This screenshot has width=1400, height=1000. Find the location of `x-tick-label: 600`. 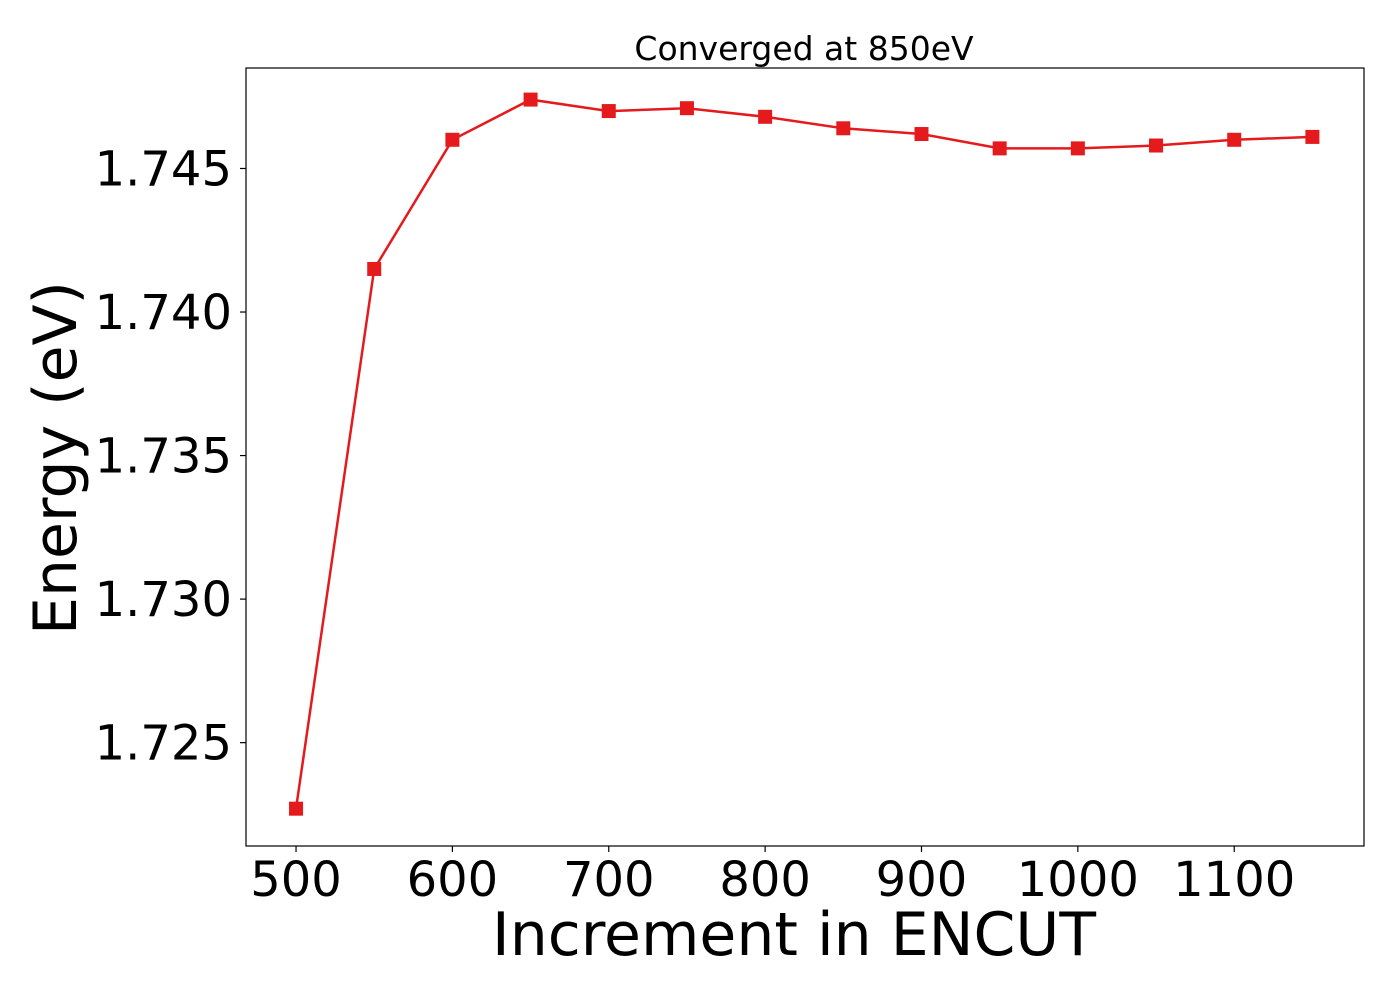

x-tick-label: 600 is located at coordinates (453, 880).